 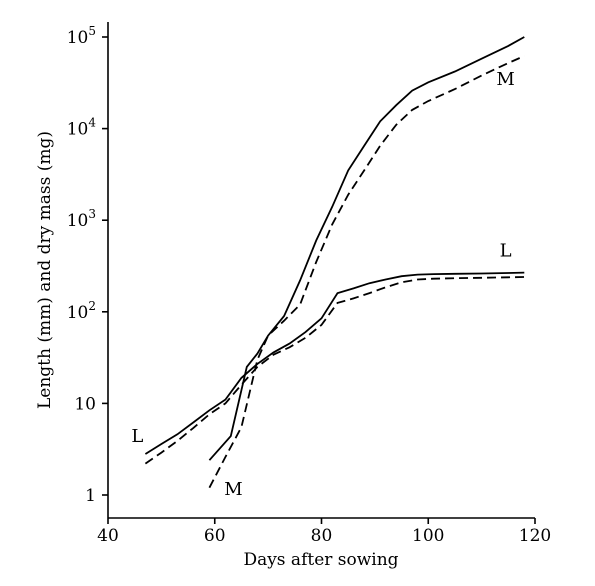 I want to click on y-tick-label: 1, so click(x=90, y=496).